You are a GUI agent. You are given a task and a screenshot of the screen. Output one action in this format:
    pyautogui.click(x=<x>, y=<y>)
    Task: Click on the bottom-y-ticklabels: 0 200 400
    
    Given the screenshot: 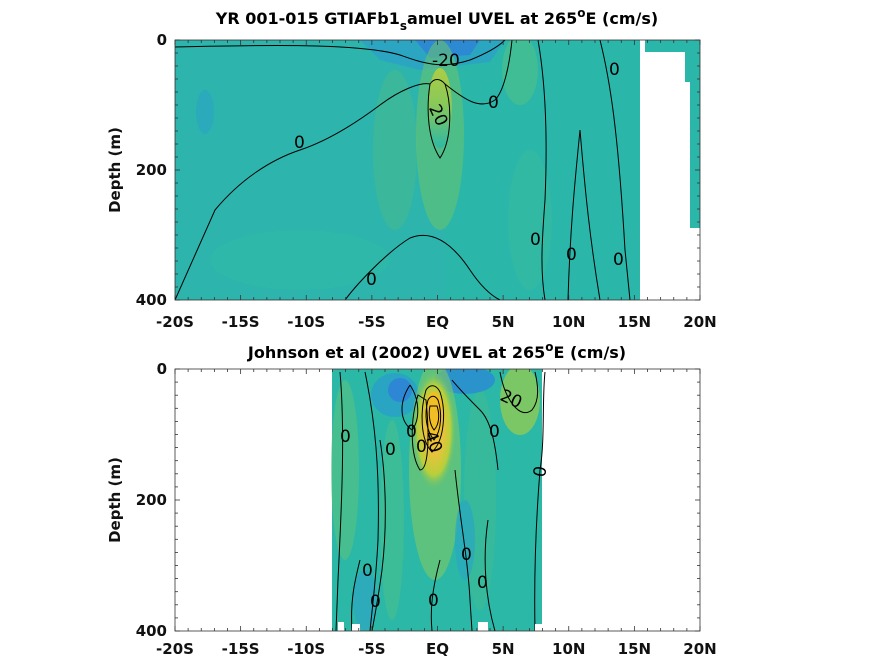 What is the action you would take?
    pyautogui.click(x=151, y=500)
    